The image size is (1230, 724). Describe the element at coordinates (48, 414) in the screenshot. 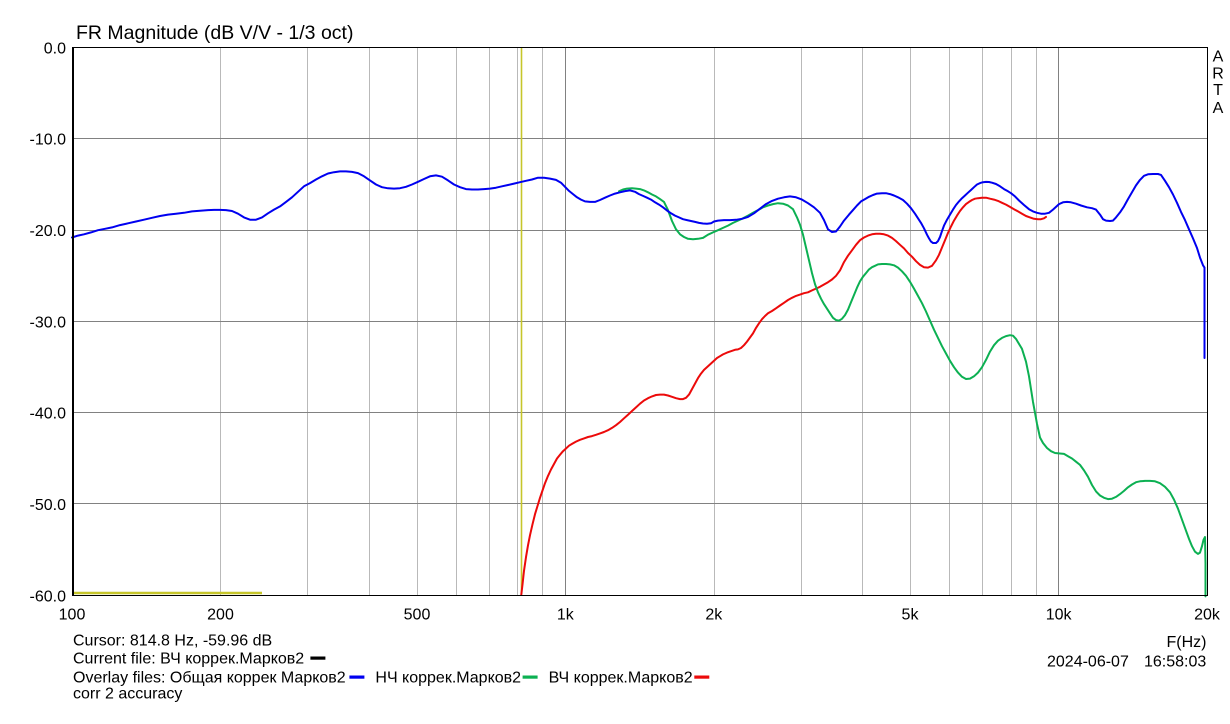

I see `svg-text: -40.0` at that location.